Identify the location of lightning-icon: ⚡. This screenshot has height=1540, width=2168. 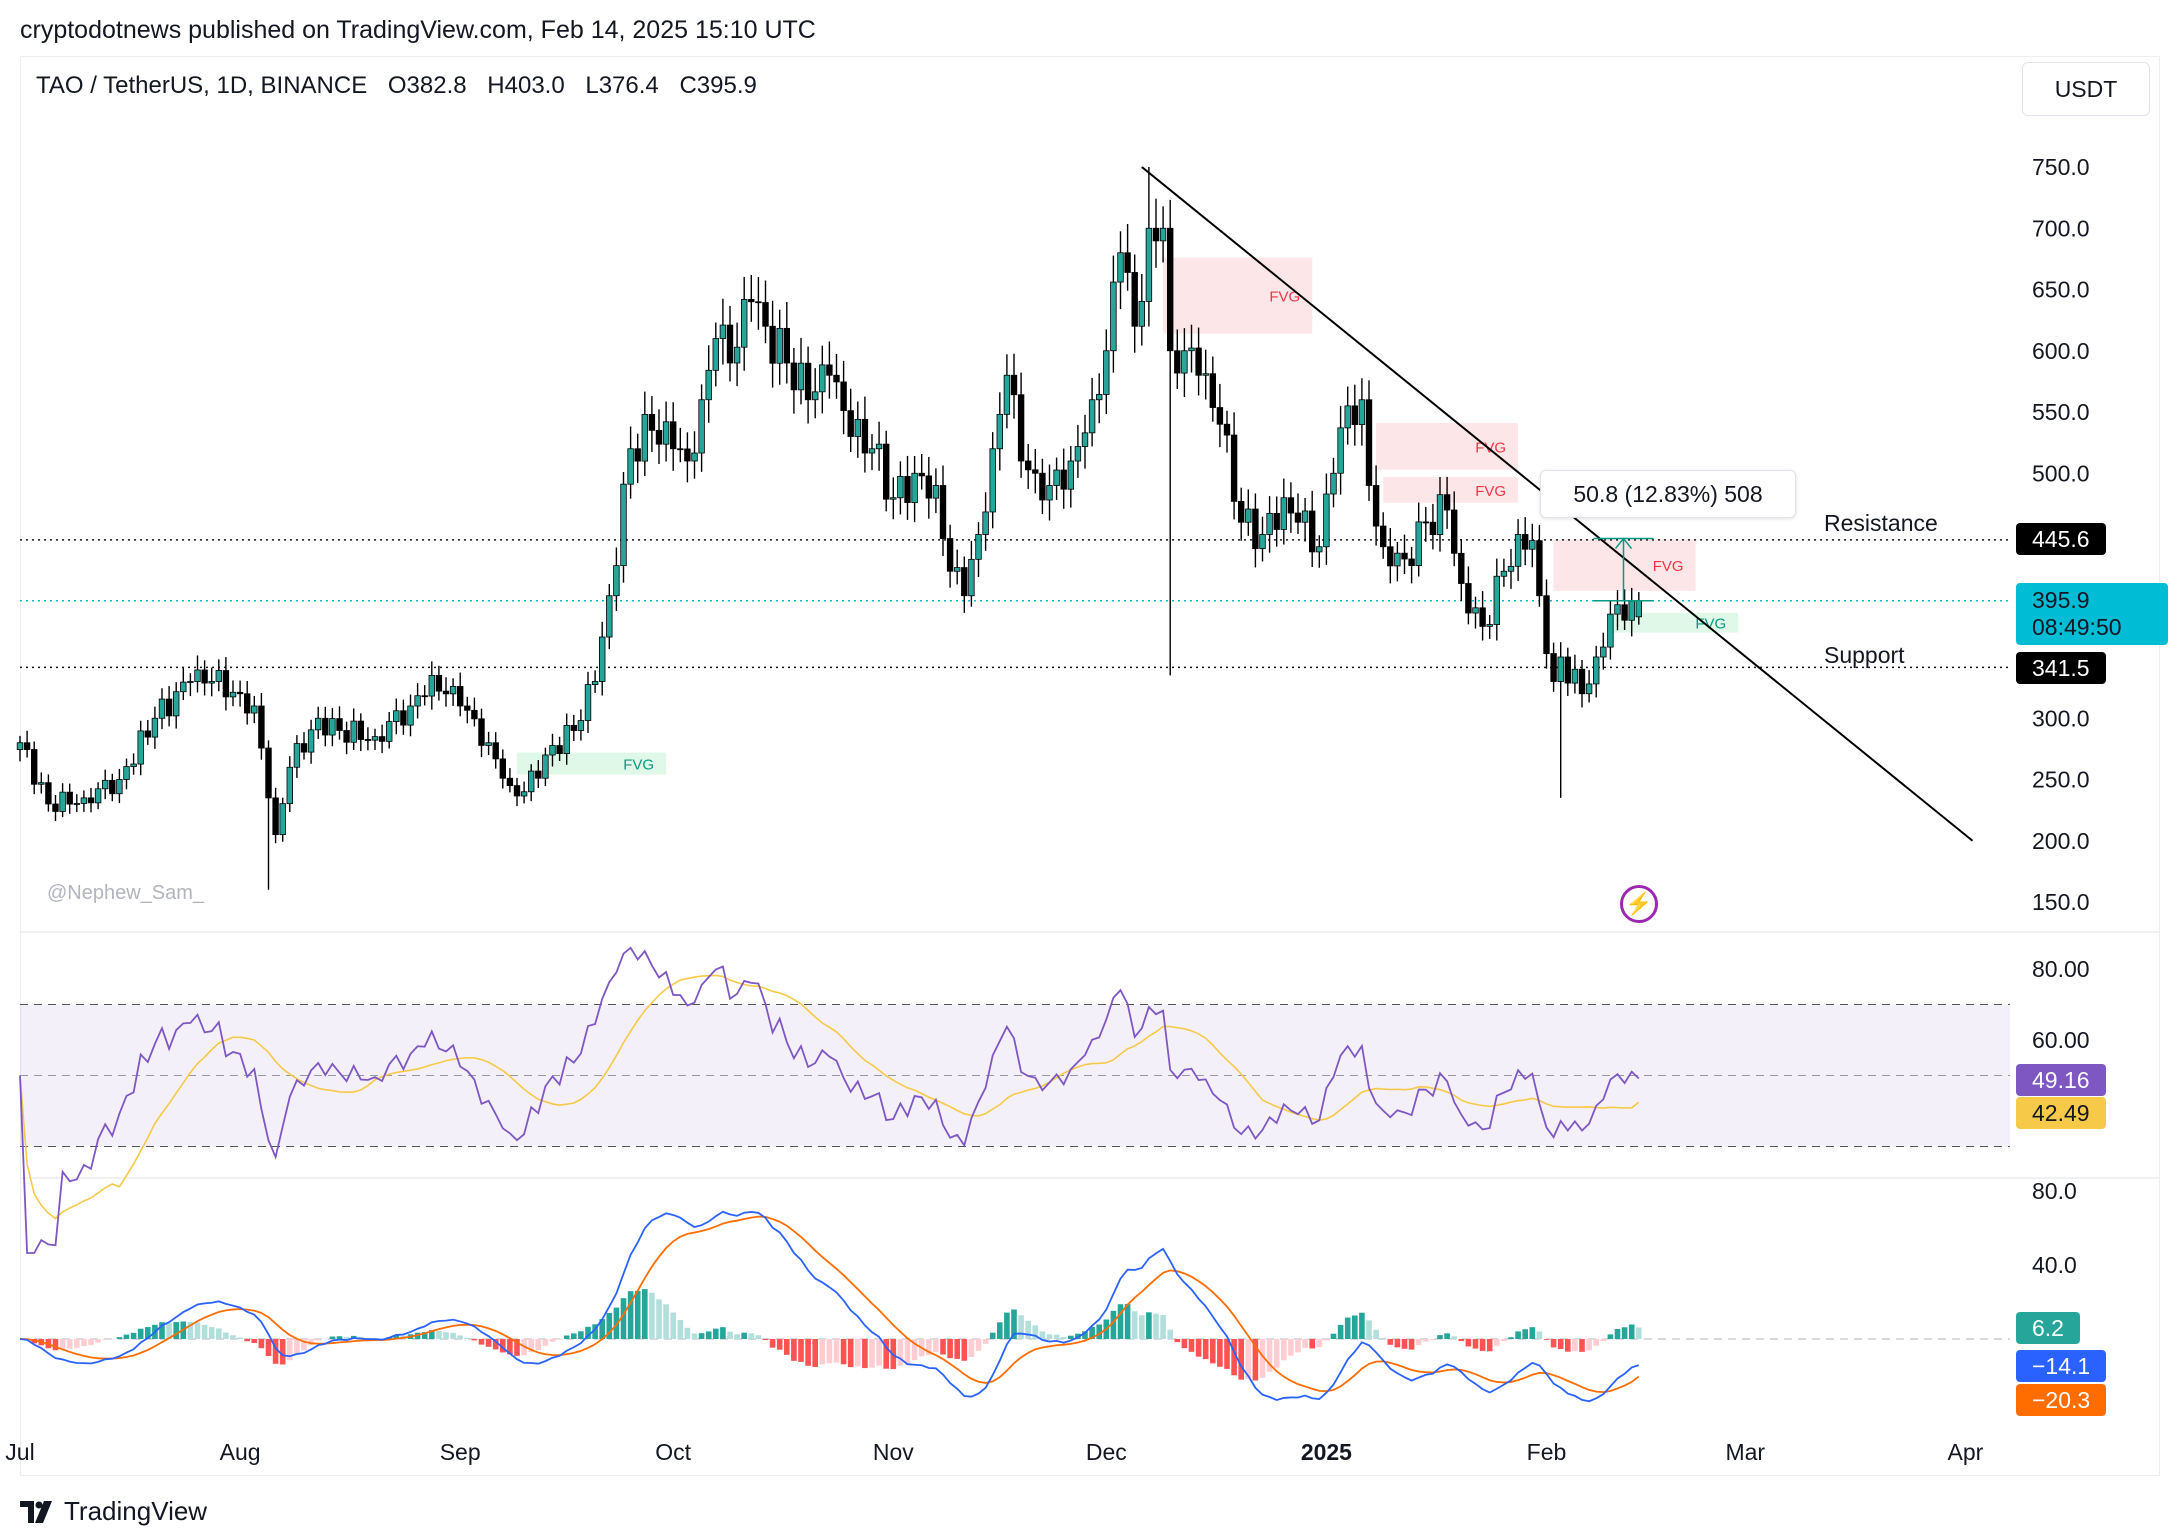
(1639, 904).